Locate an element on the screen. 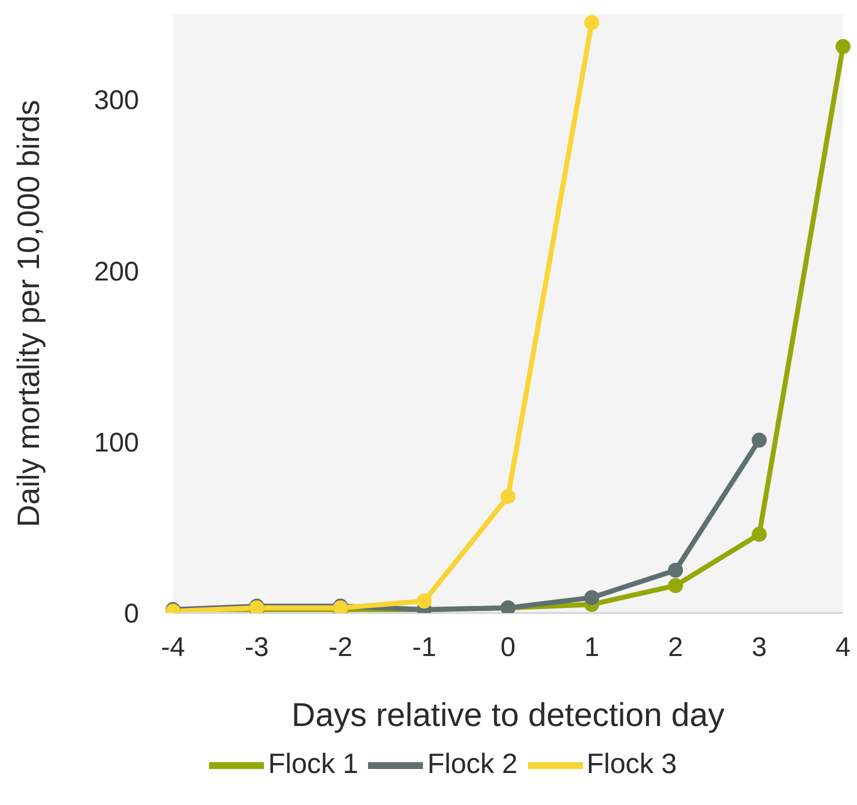 The height and width of the screenshot is (805, 857). x-tick-label: 3 is located at coordinates (759, 647).